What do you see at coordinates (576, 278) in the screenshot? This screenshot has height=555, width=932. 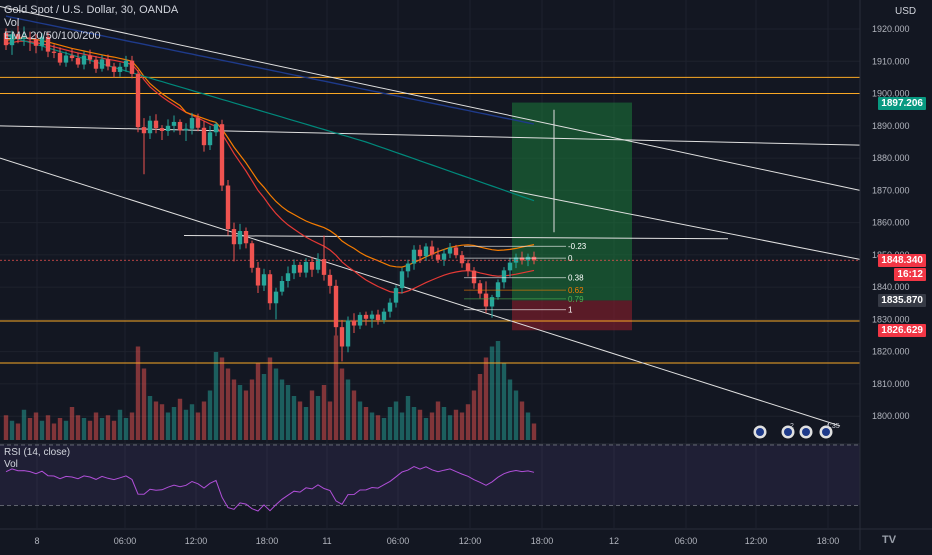 I see `fib-level-label: 0.38` at bounding box center [576, 278].